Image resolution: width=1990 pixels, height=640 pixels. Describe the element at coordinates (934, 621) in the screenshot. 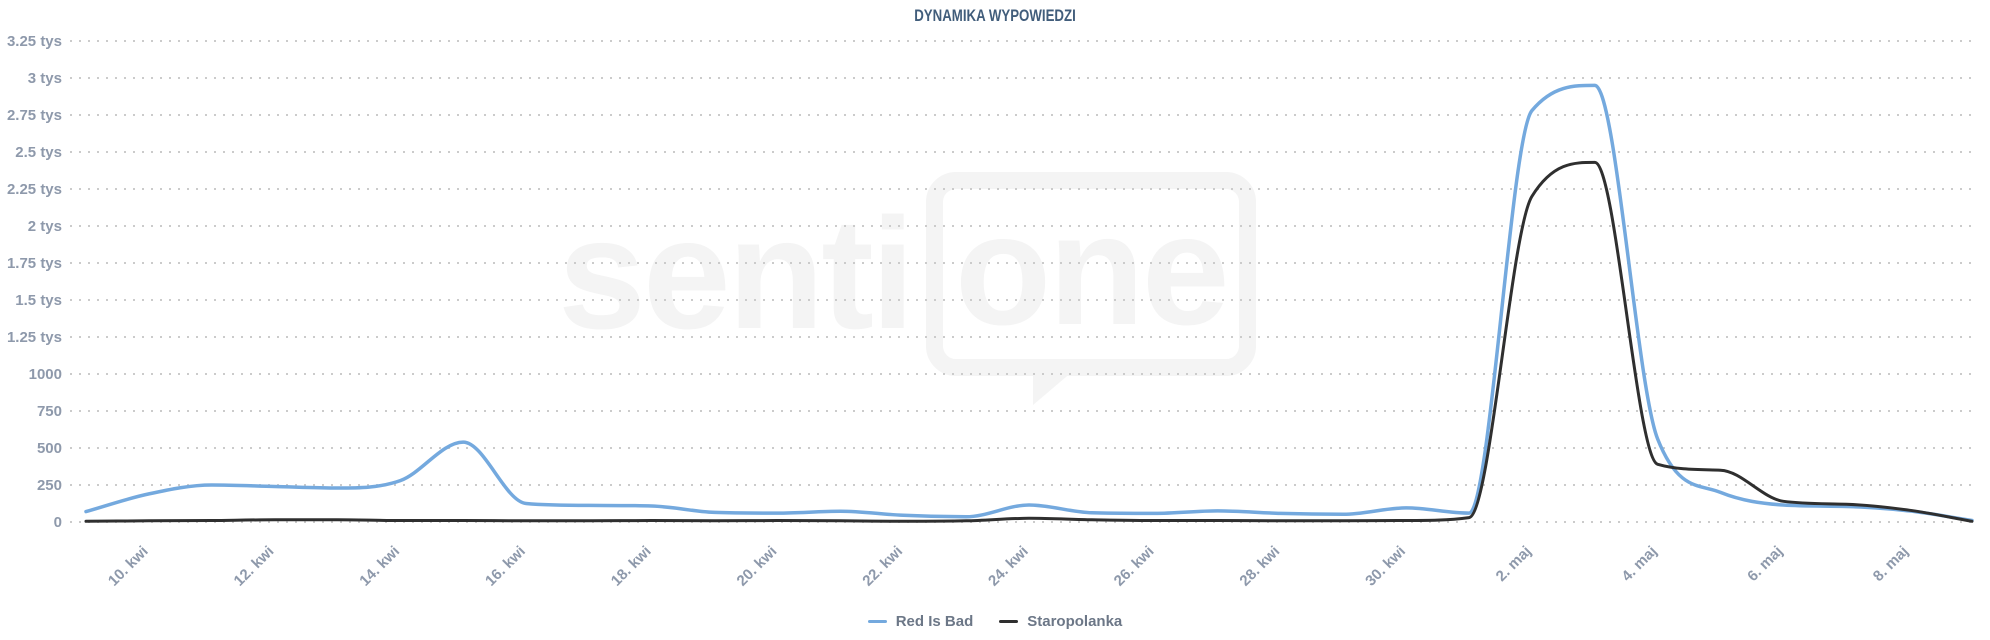

I see `legend-label: Red Is Bad` at that location.